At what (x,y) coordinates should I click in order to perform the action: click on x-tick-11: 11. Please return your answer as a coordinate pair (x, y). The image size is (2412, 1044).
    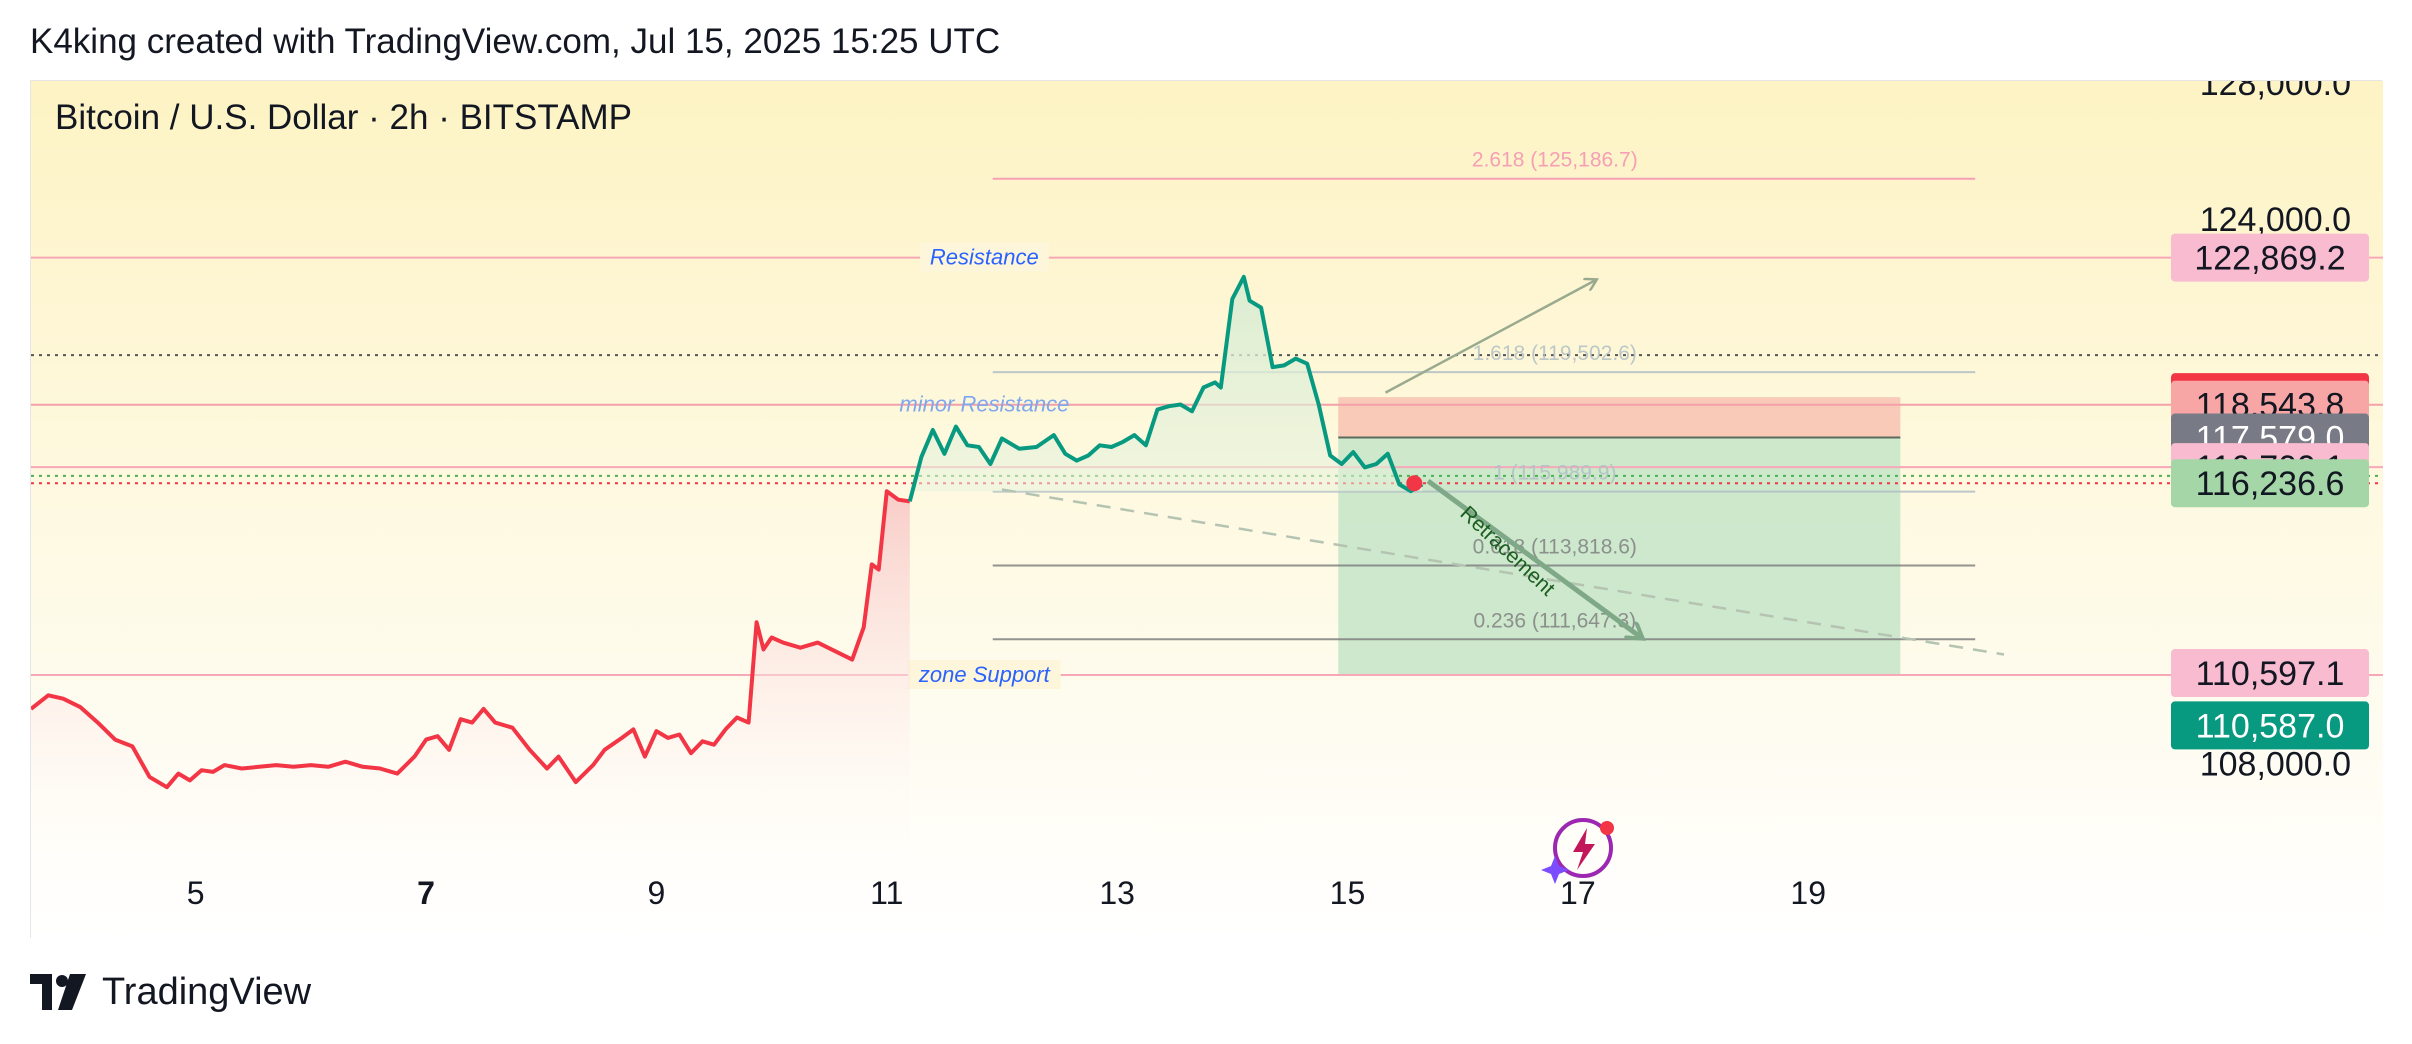
    Looking at the image, I should click on (886, 893).